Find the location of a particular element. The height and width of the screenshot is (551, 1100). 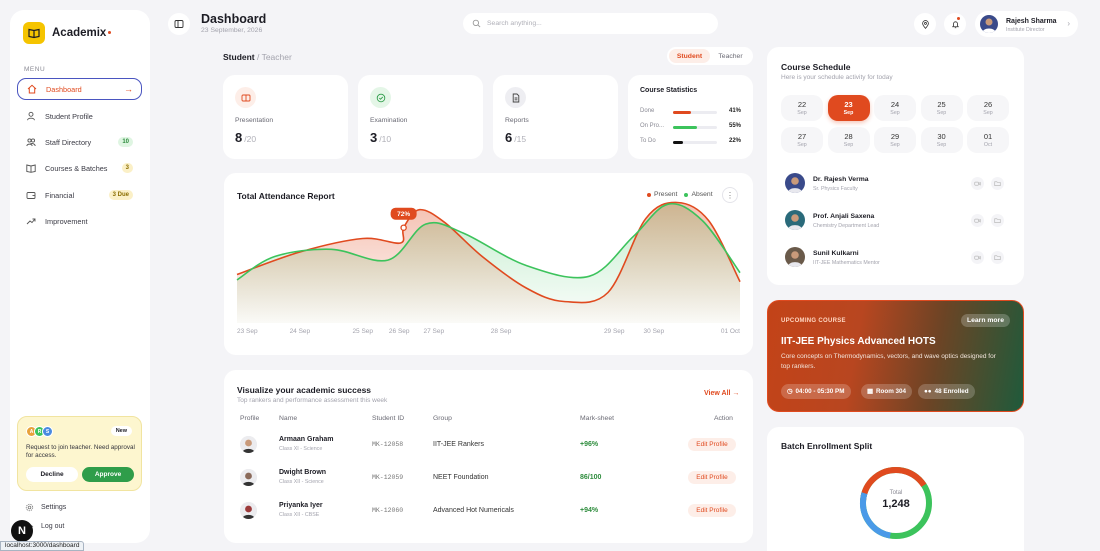

sidebar-item-label: Financial is located at coordinates (60, 195).